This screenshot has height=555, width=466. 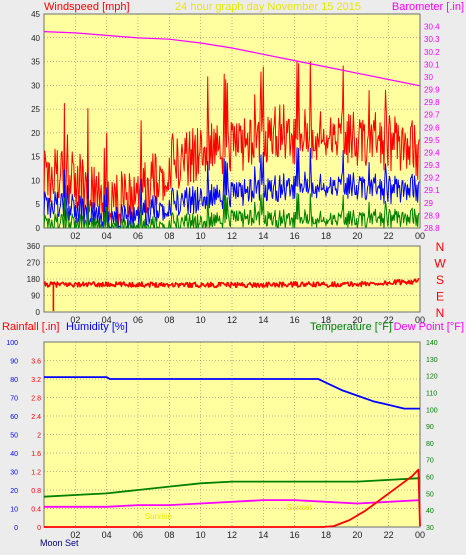 I want to click on humidity-axis-label: Humidity [%], so click(x=97, y=327).